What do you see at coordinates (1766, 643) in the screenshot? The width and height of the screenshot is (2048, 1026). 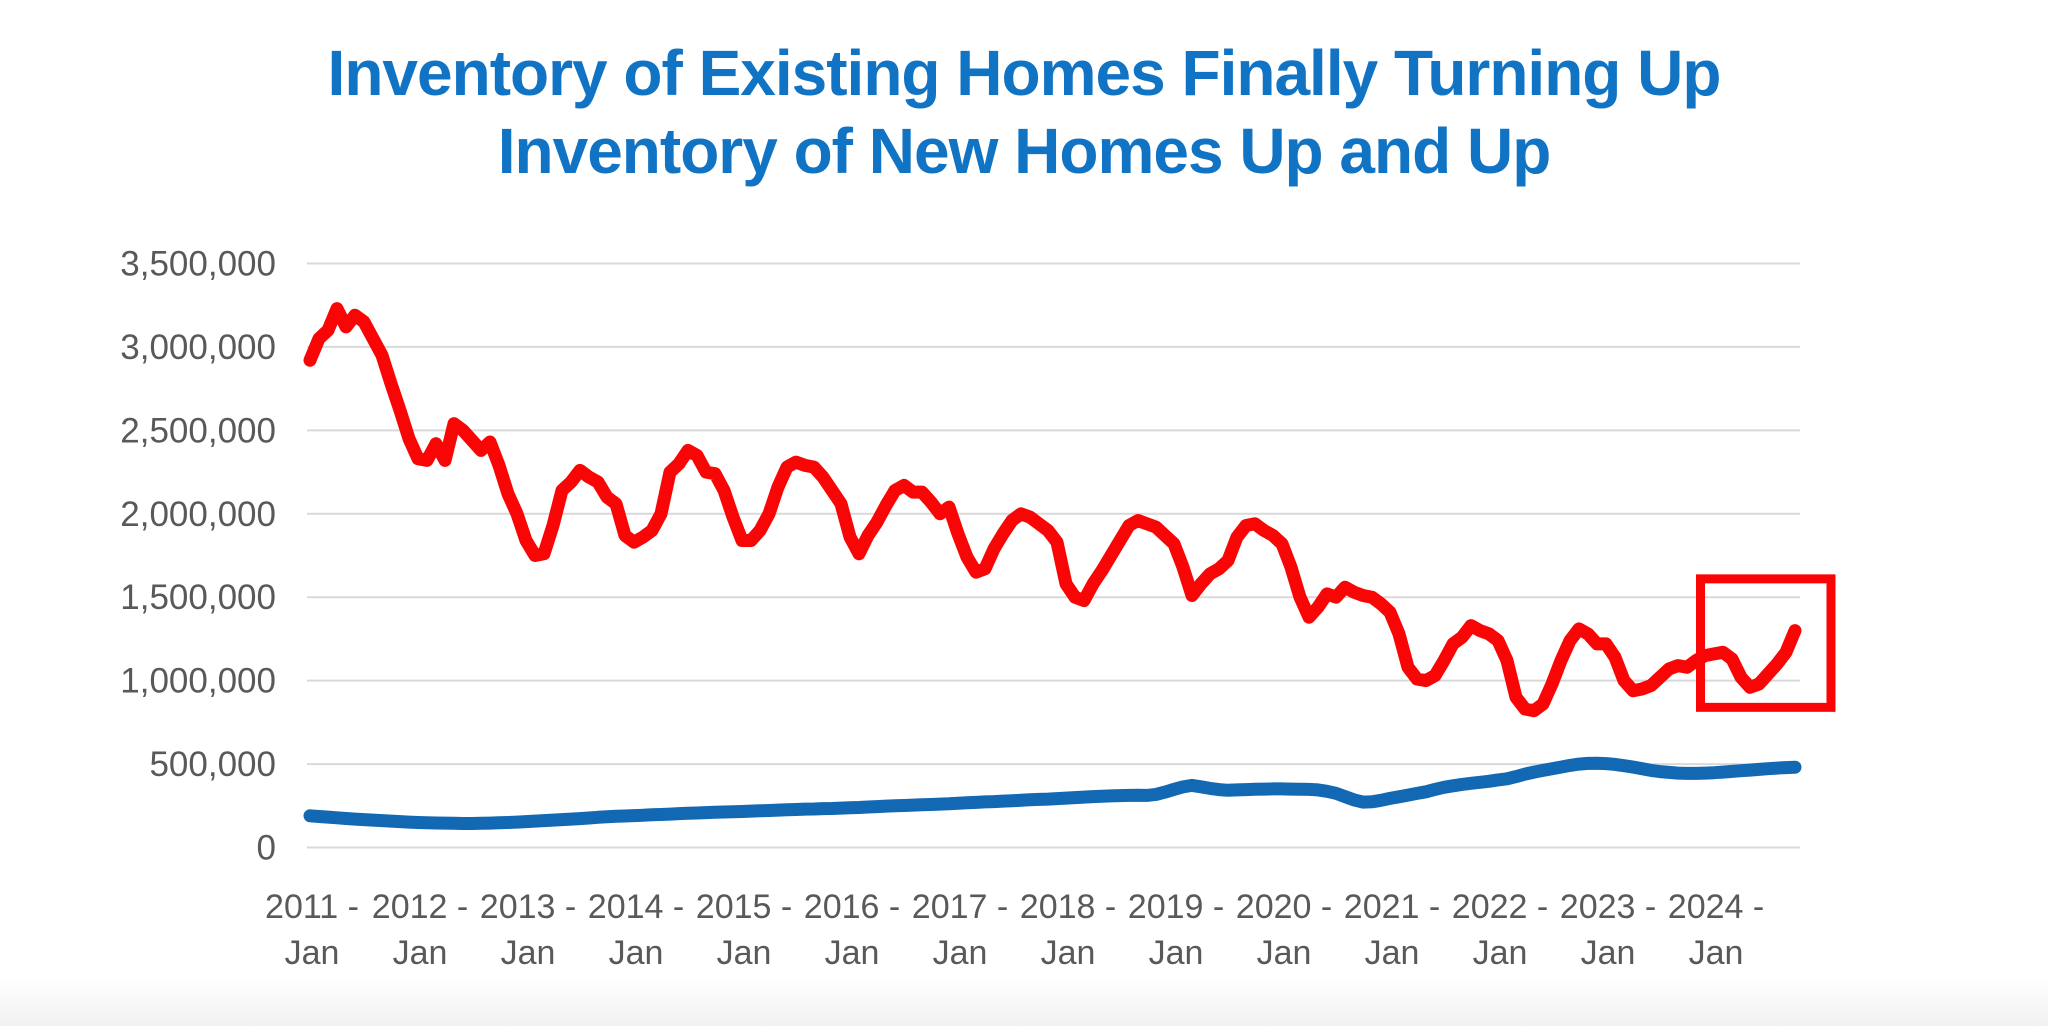 I see `recent-upturn-highlight` at bounding box center [1766, 643].